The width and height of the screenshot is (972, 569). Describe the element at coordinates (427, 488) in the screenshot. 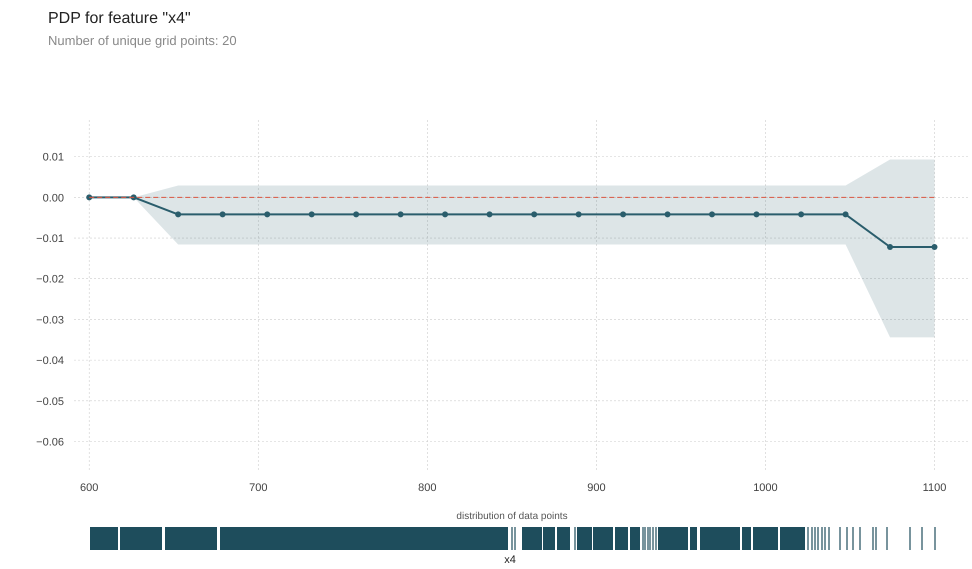

I see `x-tick-label: 800` at that location.